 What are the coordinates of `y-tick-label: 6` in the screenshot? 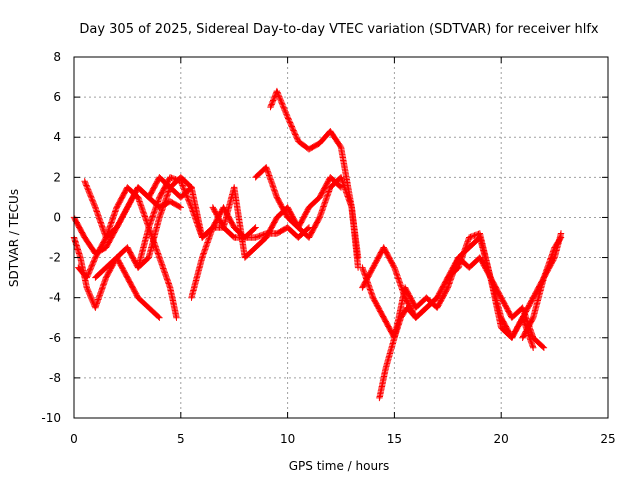 It's located at (57, 97).